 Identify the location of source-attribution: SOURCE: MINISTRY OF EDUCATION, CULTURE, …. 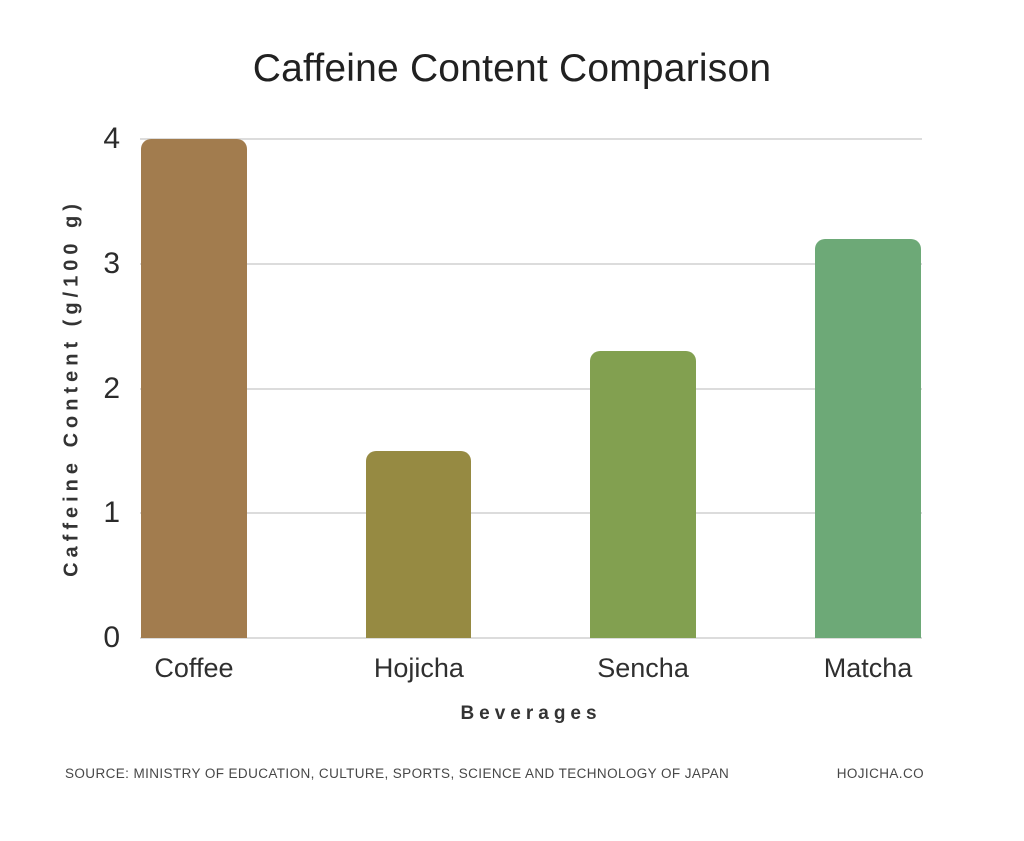
(397, 773).